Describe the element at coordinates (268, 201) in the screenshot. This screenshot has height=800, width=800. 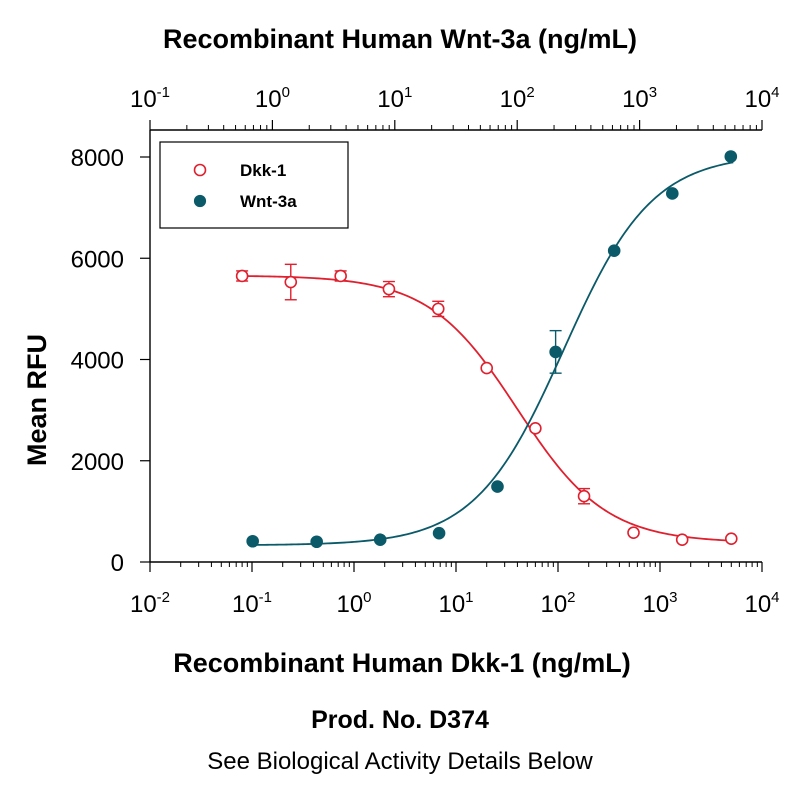
I see `legend-label-wnt3a: Wnt-3a` at that location.